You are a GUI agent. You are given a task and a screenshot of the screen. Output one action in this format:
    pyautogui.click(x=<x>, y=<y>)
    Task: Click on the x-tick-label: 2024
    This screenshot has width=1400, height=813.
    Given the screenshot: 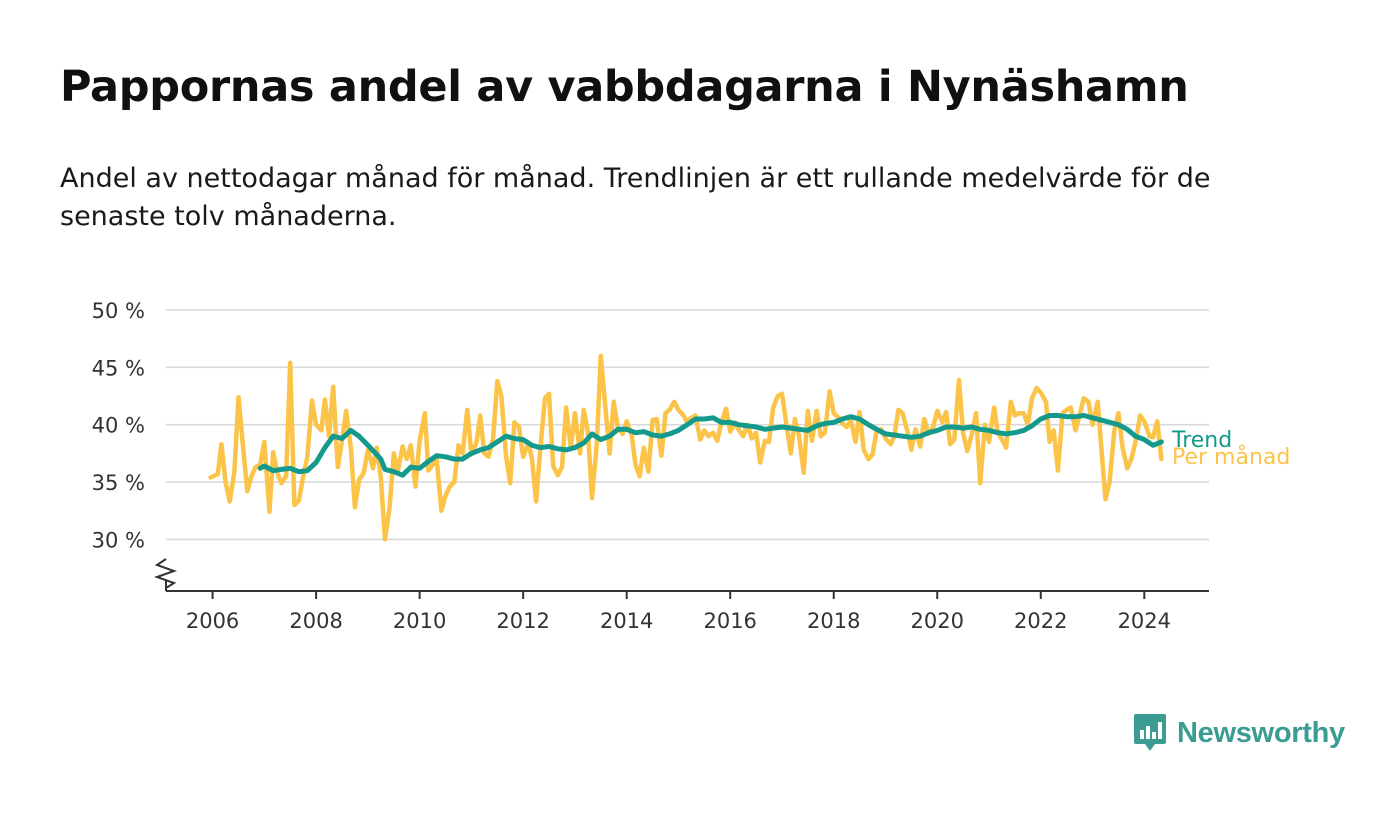 What is the action you would take?
    pyautogui.click(x=1144, y=621)
    